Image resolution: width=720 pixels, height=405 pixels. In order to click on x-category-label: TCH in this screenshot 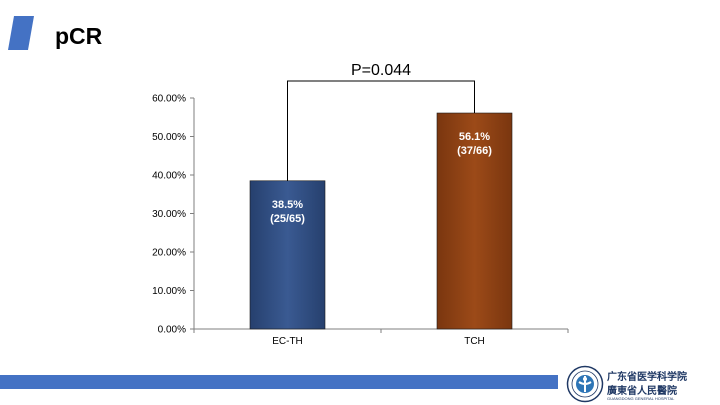, I will do `click(474, 341)`.